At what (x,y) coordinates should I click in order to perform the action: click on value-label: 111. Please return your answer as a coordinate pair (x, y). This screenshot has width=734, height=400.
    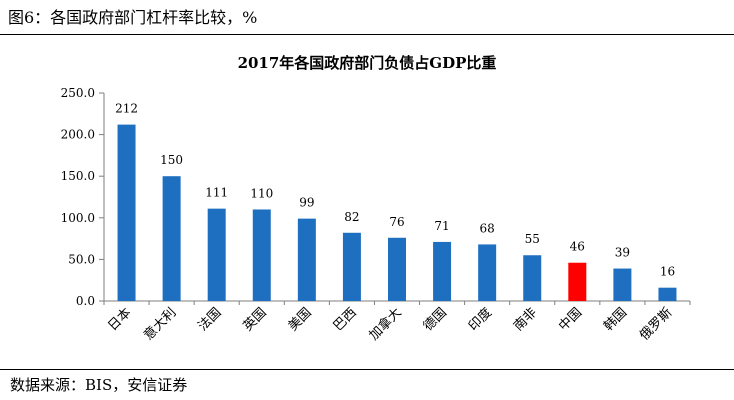
    Looking at the image, I should click on (216, 193).